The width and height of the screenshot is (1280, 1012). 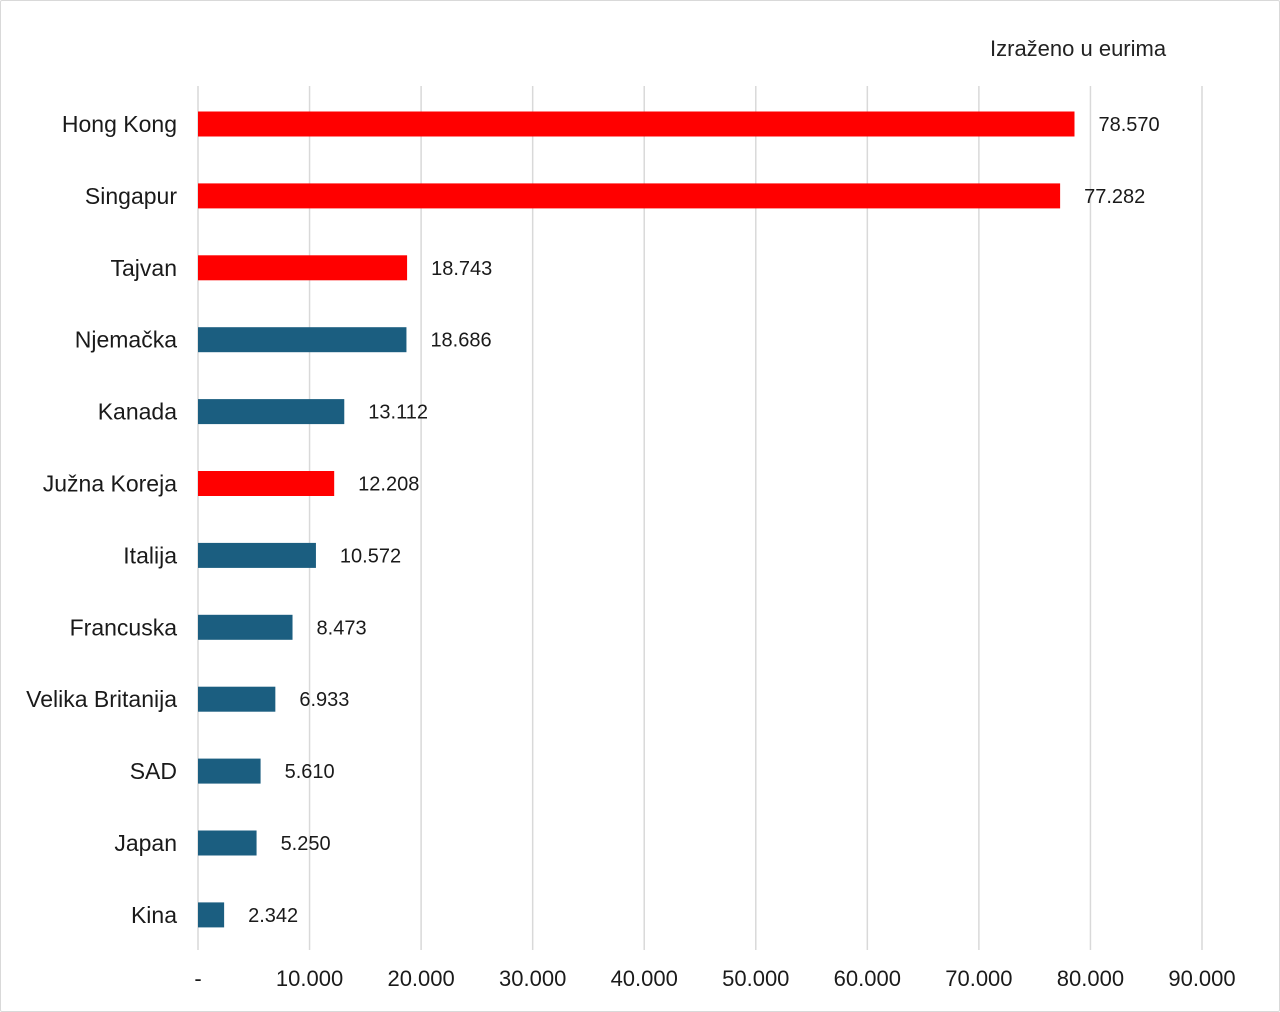 What do you see at coordinates (197, 978) in the screenshot?
I see `x-tick-label-0: -` at bounding box center [197, 978].